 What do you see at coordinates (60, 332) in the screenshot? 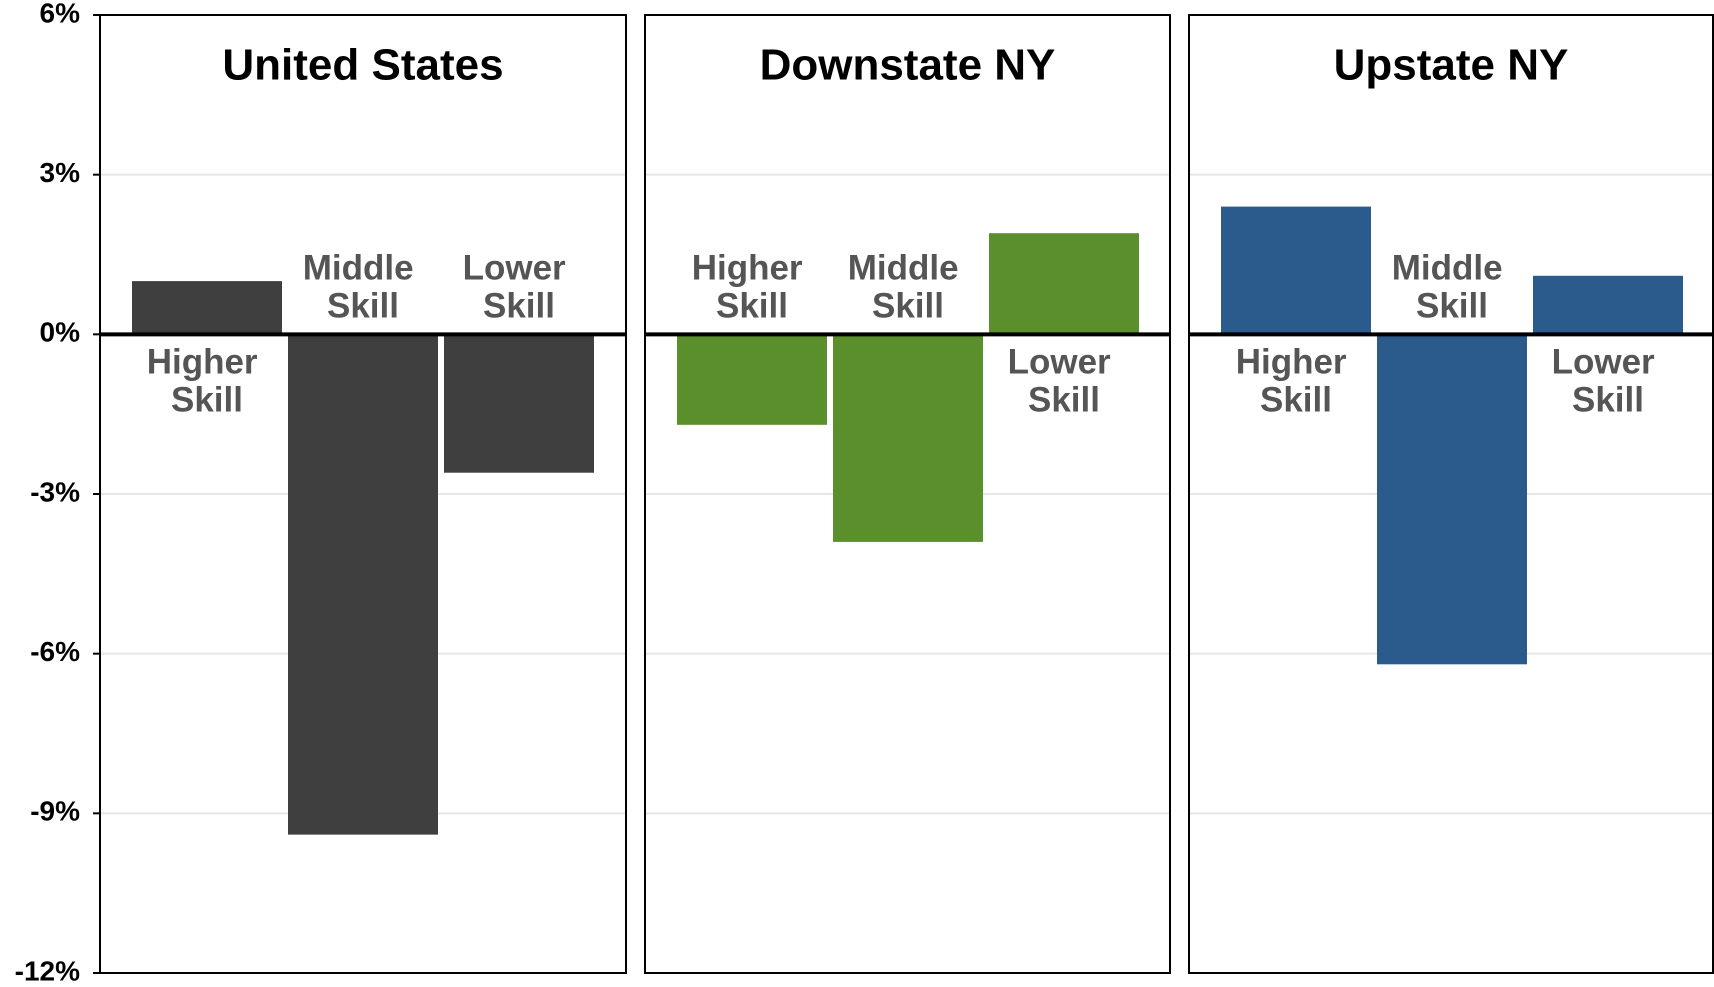
I see `y-tick-label: 0%` at bounding box center [60, 332].